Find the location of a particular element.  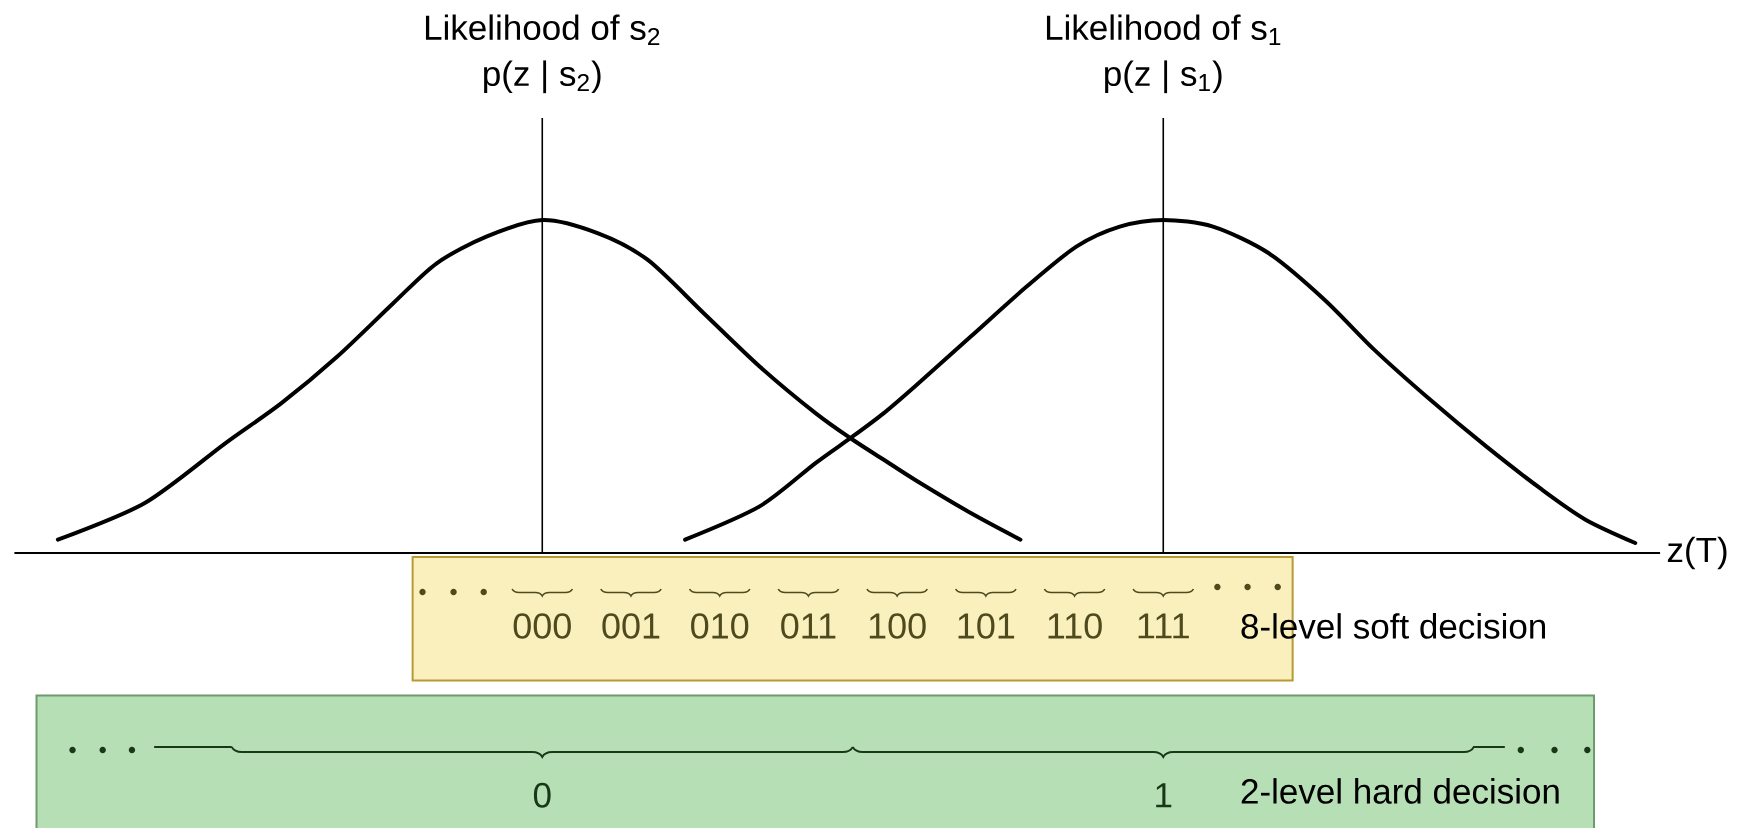

text: 101 is located at coordinates (986, 626).